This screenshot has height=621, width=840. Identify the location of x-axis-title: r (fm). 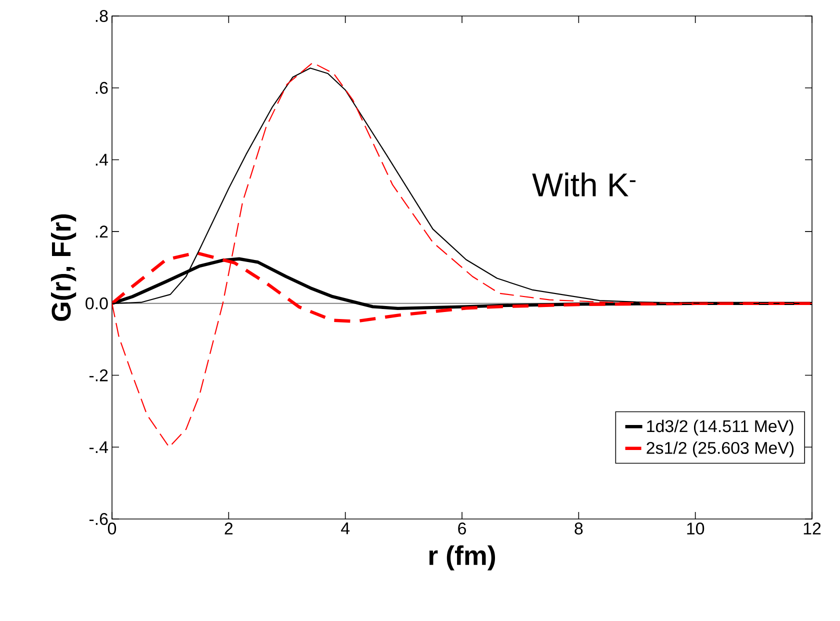
(462, 557).